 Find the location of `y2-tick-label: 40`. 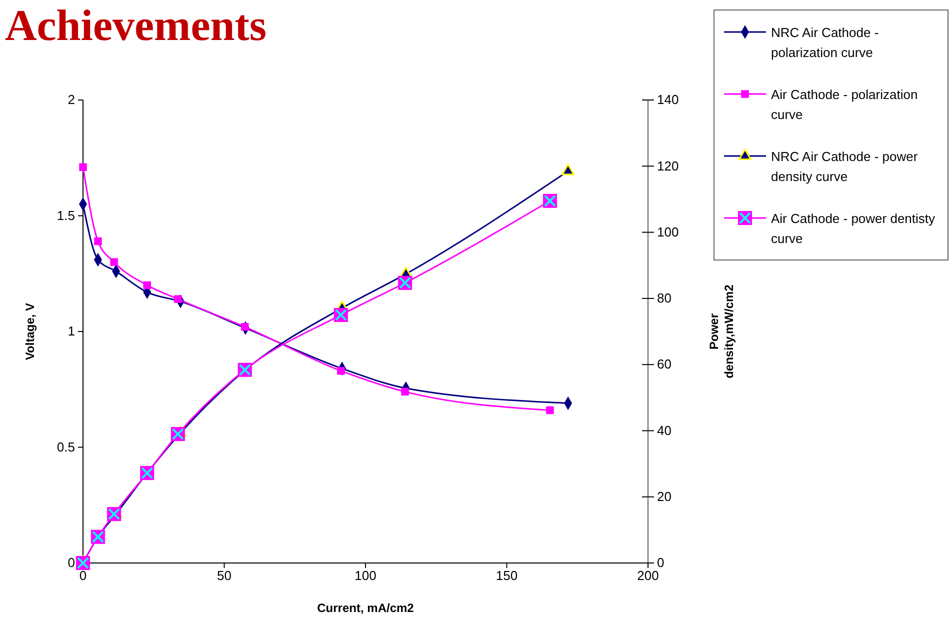

y2-tick-label: 40 is located at coordinates (664, 430).